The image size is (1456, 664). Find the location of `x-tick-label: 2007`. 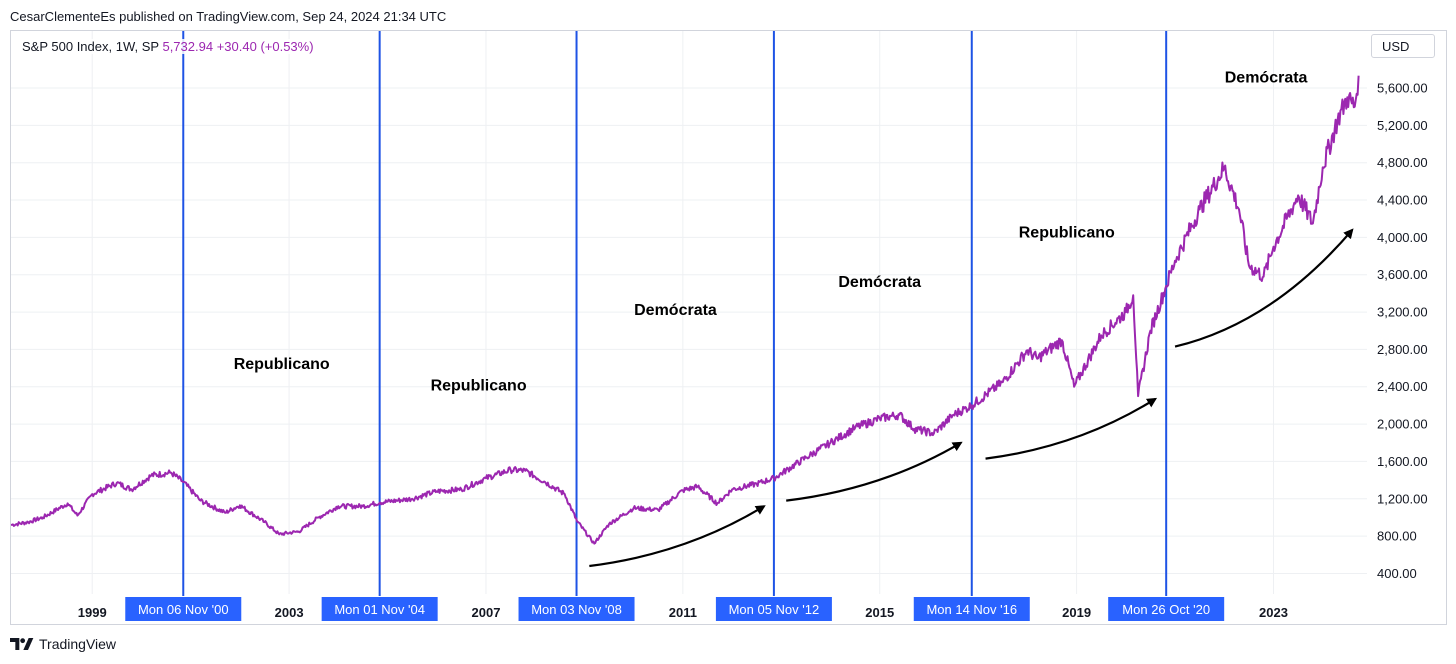

x-tick-label: 2007 is located at coordinates (486, 612).